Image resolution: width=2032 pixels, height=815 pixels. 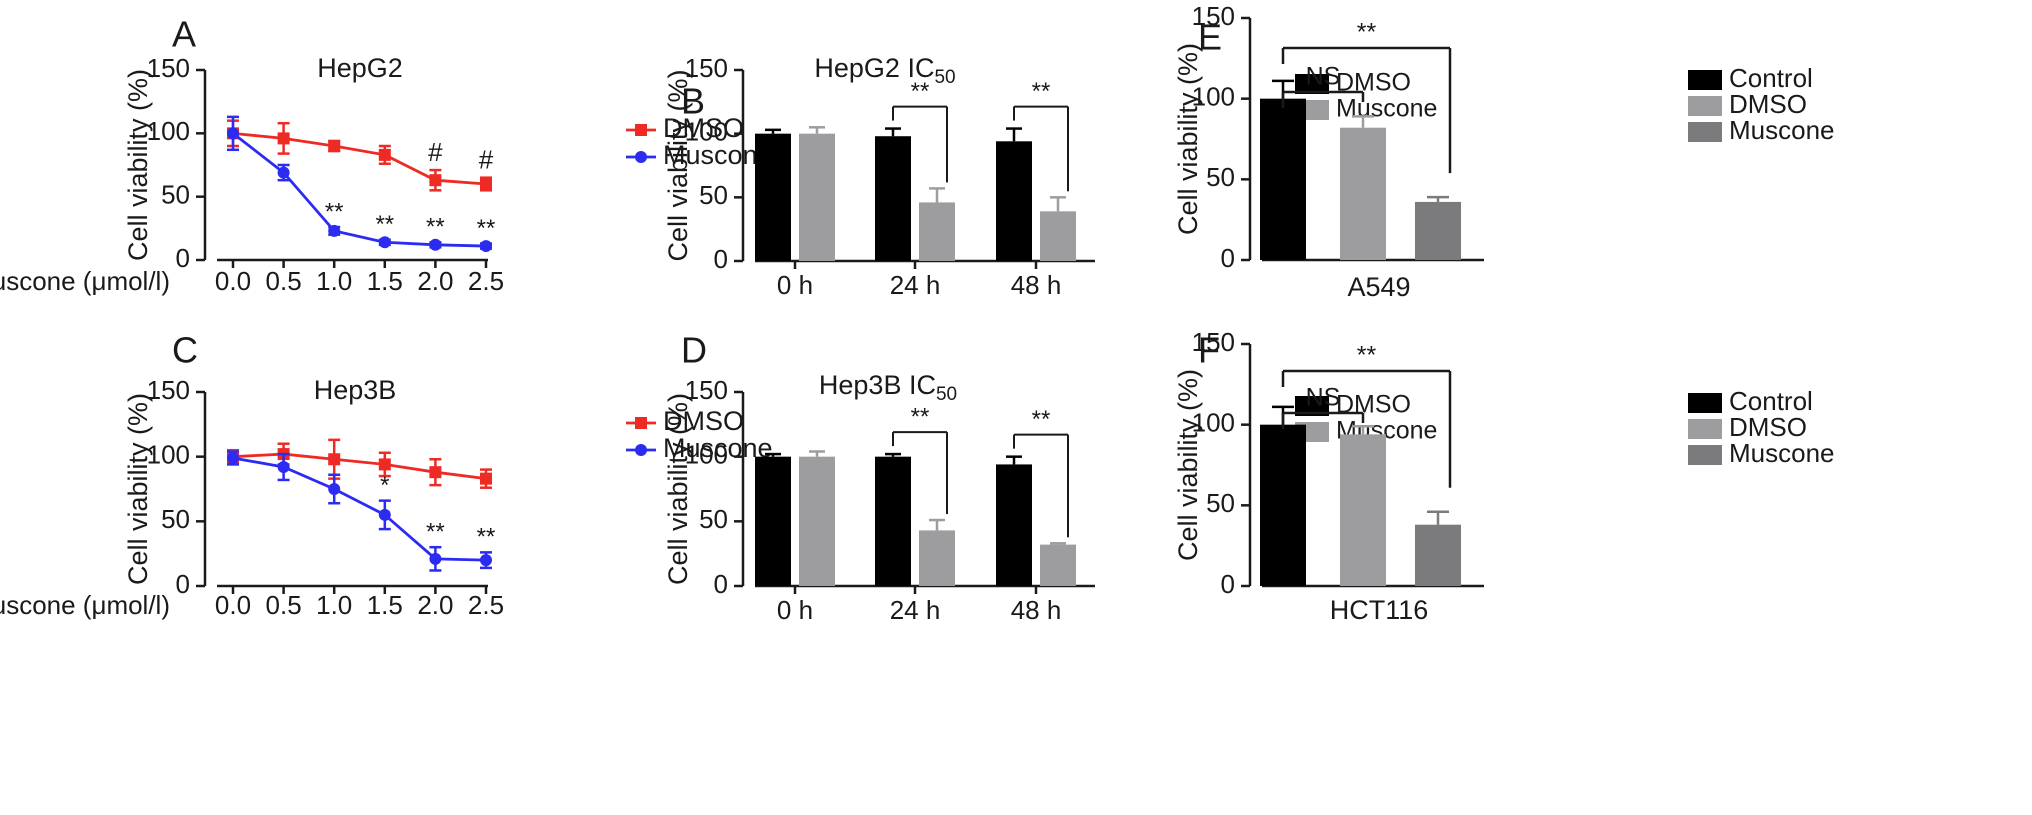 I want to click on chart-title: Hep3B IC50, so click(x=888, y=387).